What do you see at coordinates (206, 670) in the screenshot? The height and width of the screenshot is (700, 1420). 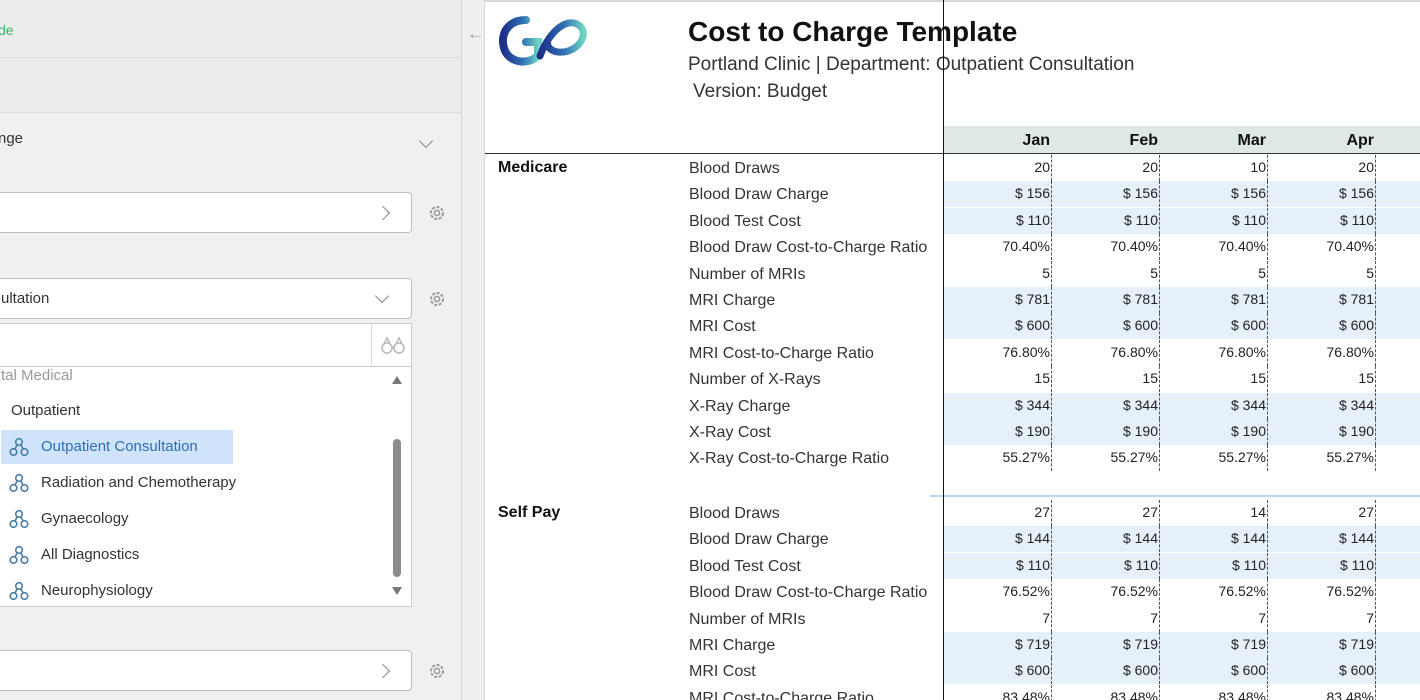 I see `filter-field` at bounding box center [206, 670].